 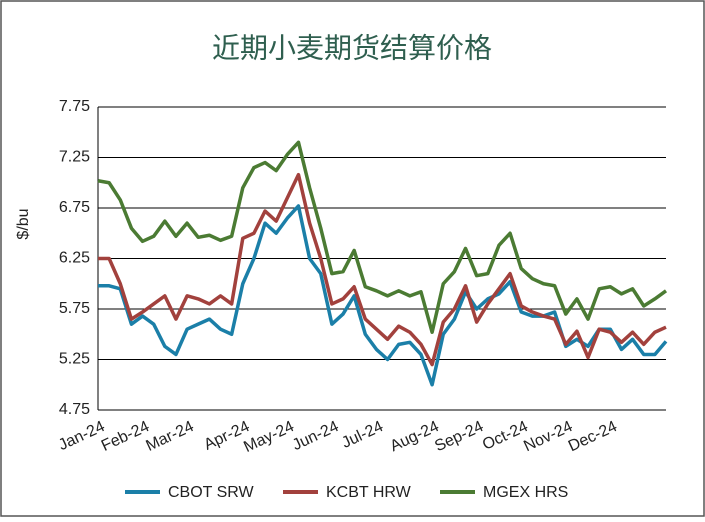 What do you see at coordinates (74, 409) in the screenshot?
I see `y-tick-label: 4.75` at bounding box center [74, 409].